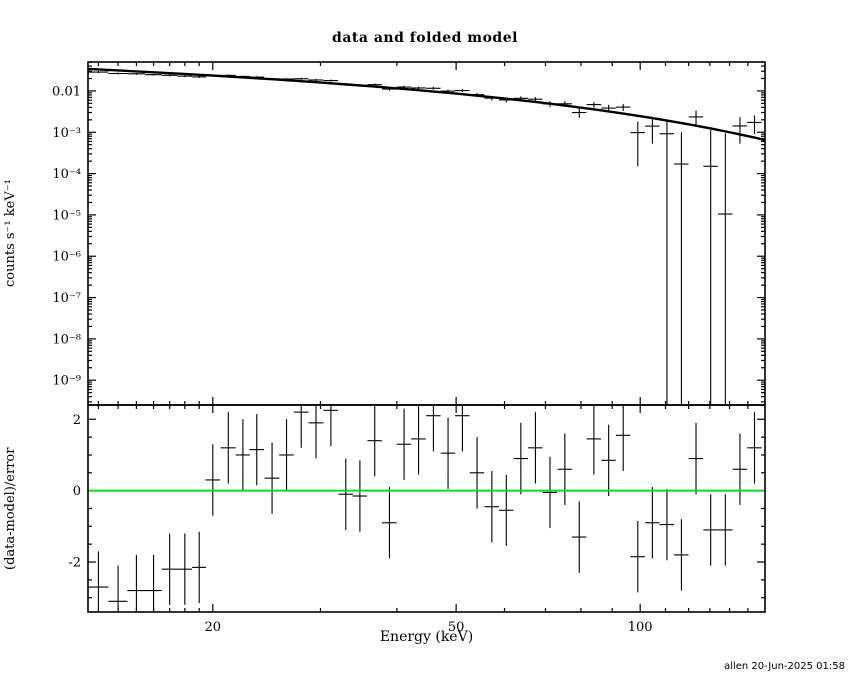 Image resolution: width=850 pixels, height=680 pixels. What do you see at coordinates (66, 381) in the screenshot?
I see `tick-label: 10⁻⁹` at bounding box center [66, 381].